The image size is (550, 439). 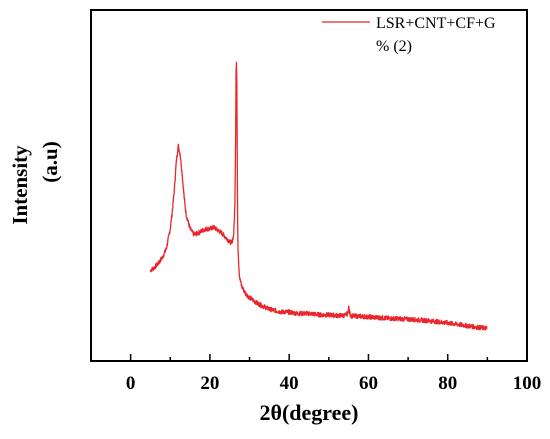 I want to click on x-tick-label: 20, so click(x=209, y=383).